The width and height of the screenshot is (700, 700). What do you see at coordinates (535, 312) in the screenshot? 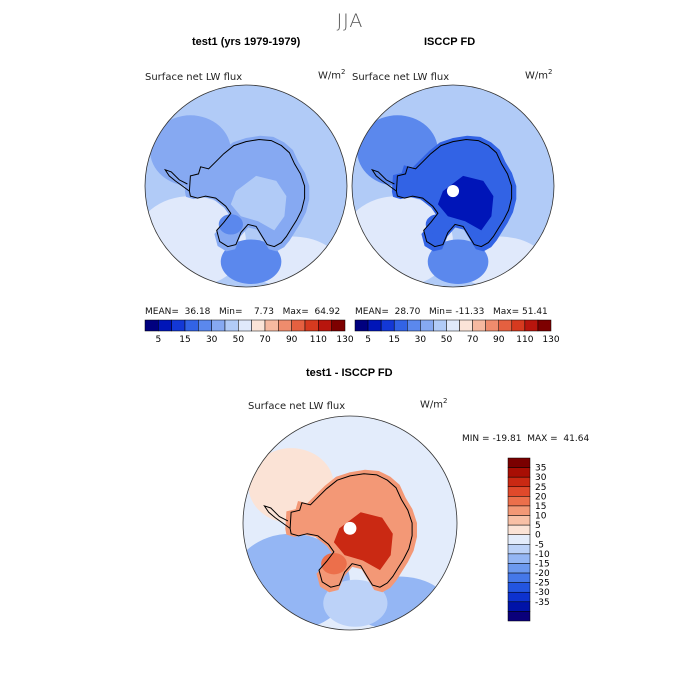
I see `panel-2-max: 51.41` at bounding box center [535, 312].